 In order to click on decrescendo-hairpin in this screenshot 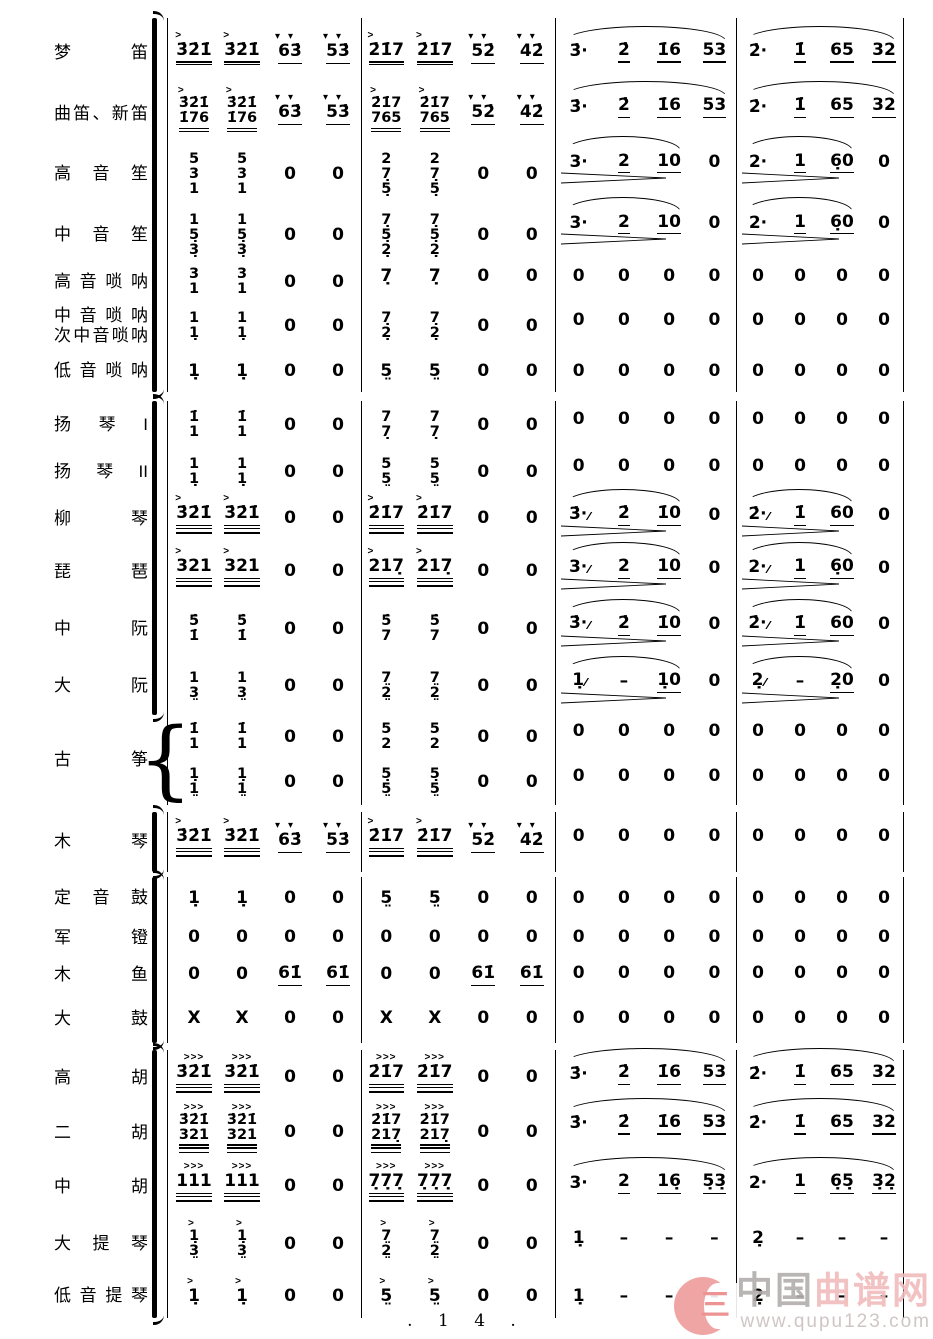, I will do `click(790, 698)`.